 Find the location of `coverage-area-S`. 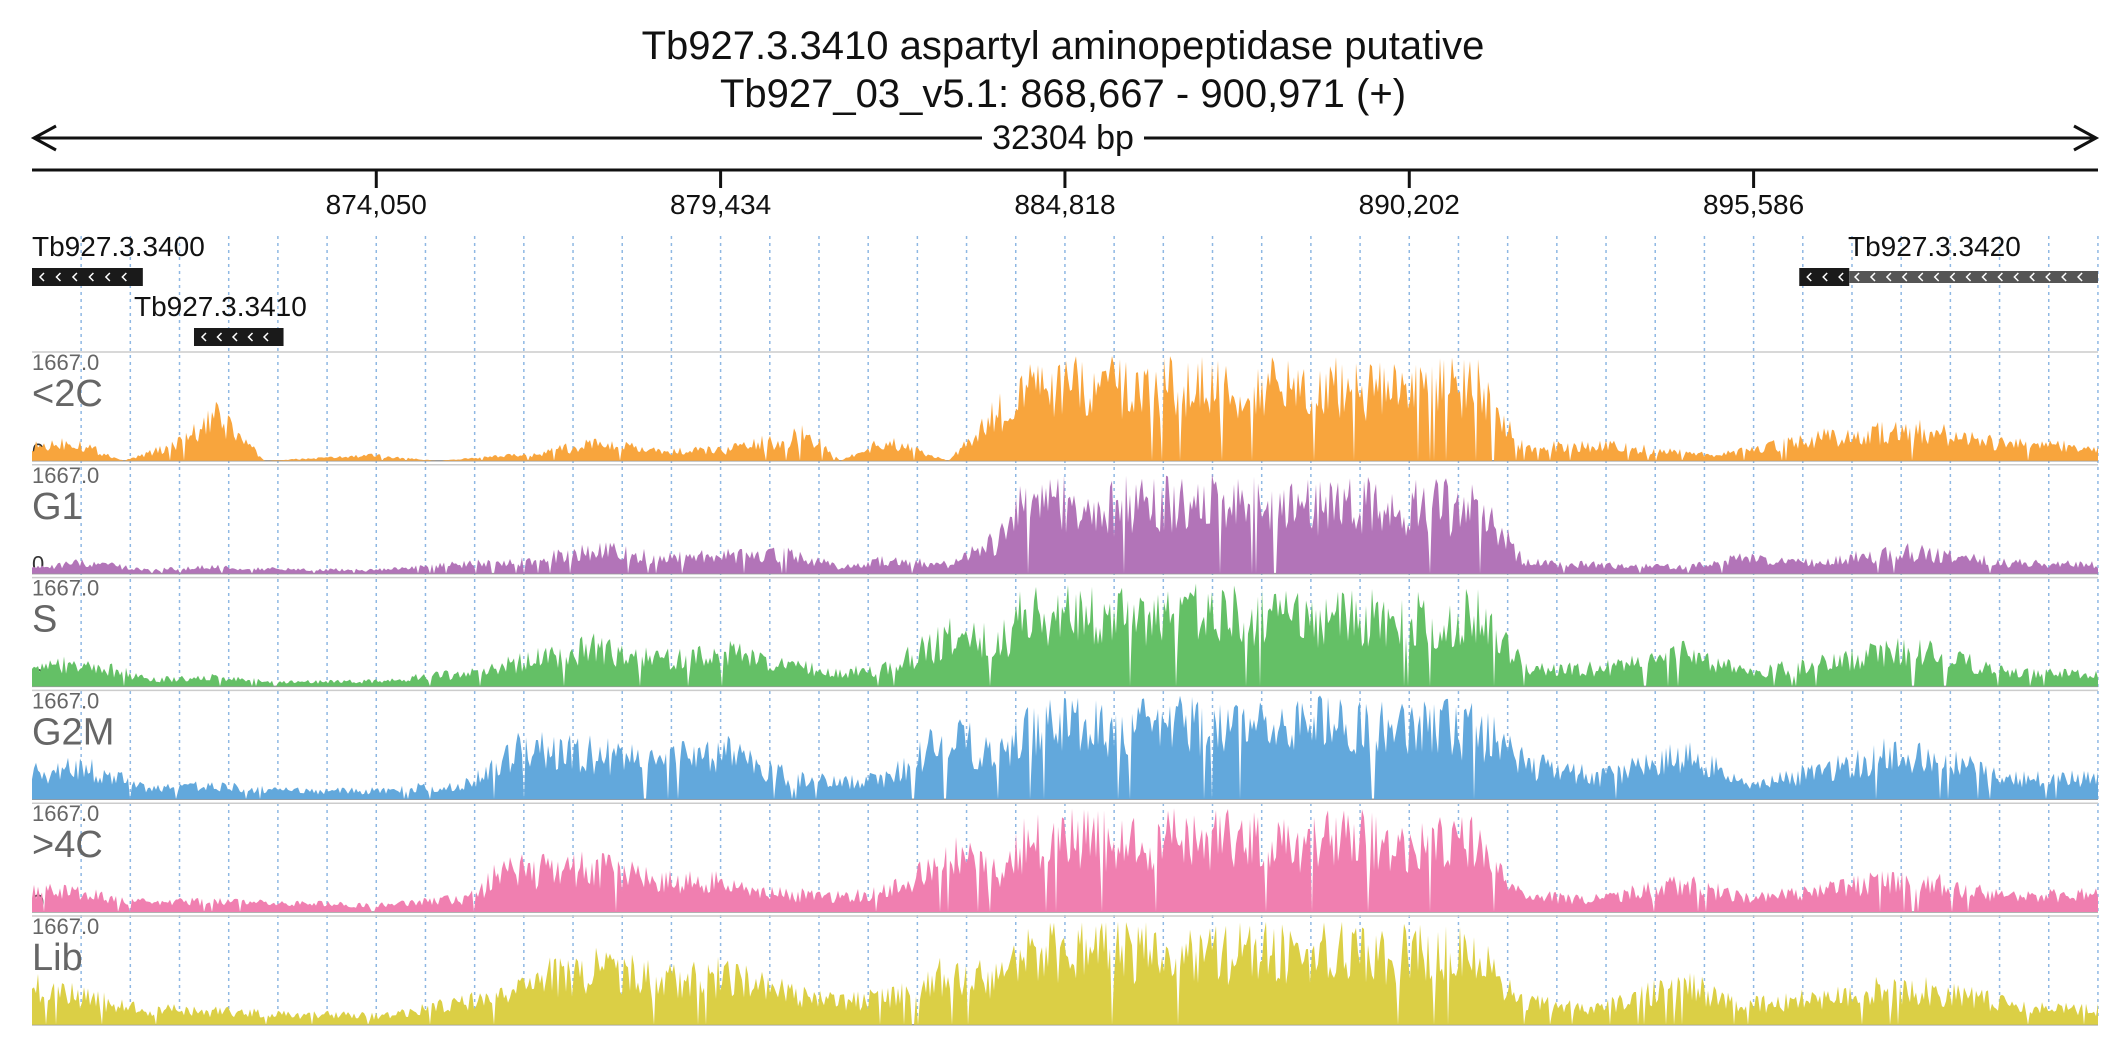

coverage-area-S is located at coordinates (1065, 635).